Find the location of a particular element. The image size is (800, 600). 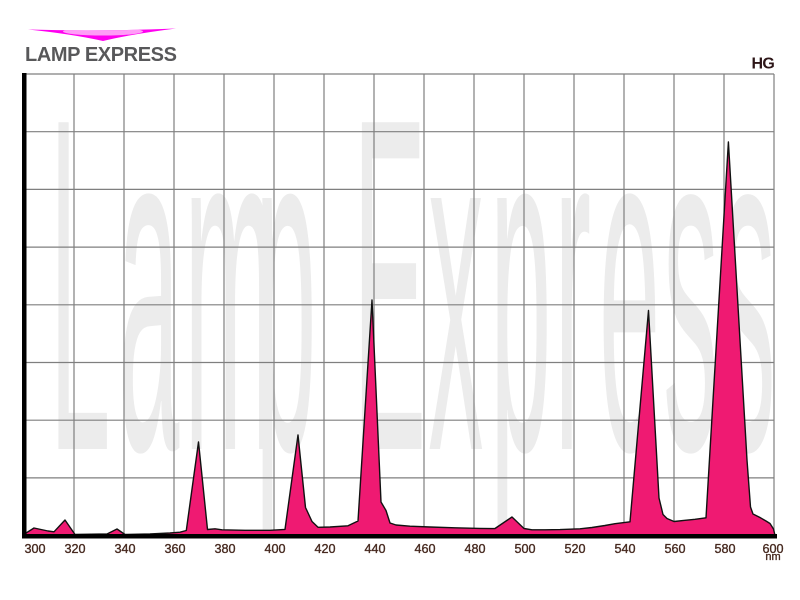

svg-text: LAMP EXPRESS is located at coordinates (101, 55).